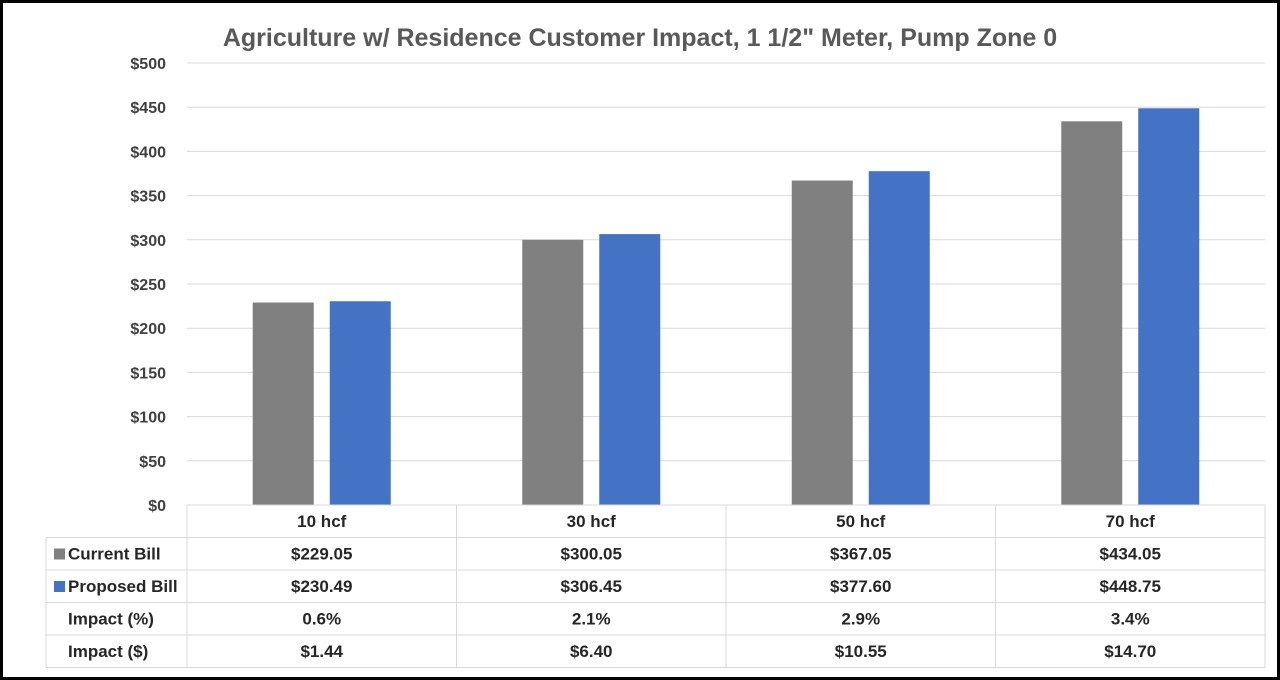 The width and height of the screenshot is (1280, 680). I want to click on y-tick-label: $350, so click(148, 197).